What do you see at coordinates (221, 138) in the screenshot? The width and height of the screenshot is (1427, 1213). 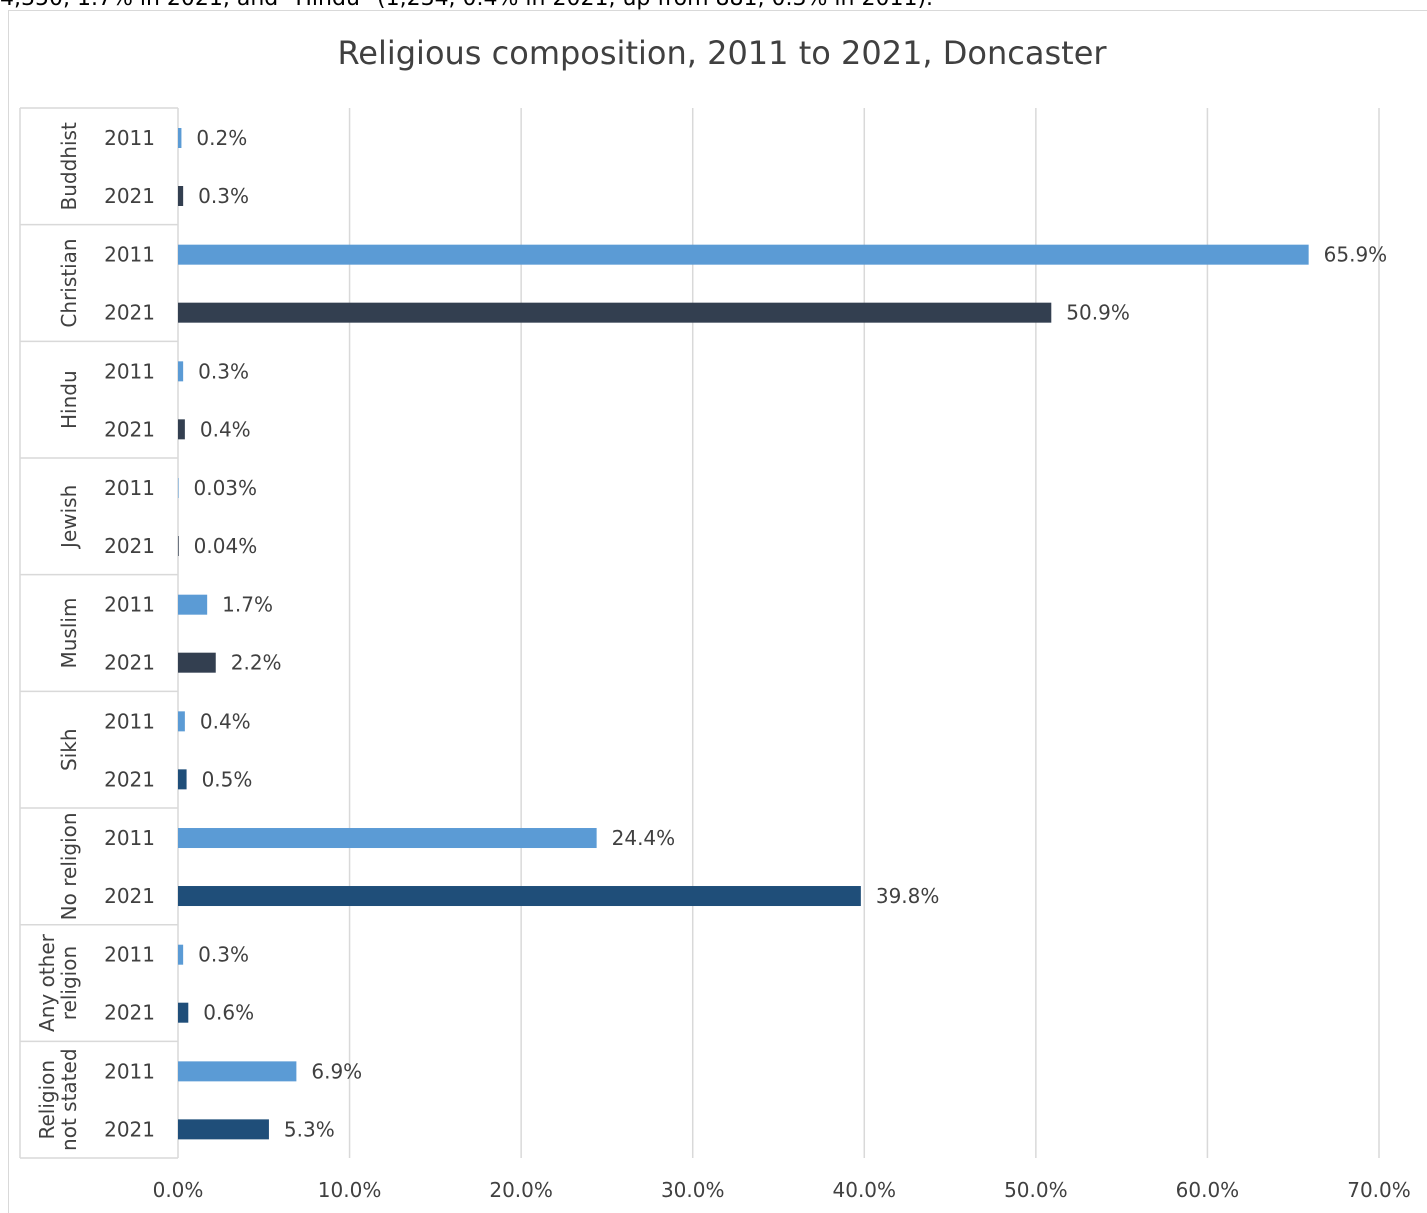 I see `data-label: 0.2%` at bounding box center [221, 138].